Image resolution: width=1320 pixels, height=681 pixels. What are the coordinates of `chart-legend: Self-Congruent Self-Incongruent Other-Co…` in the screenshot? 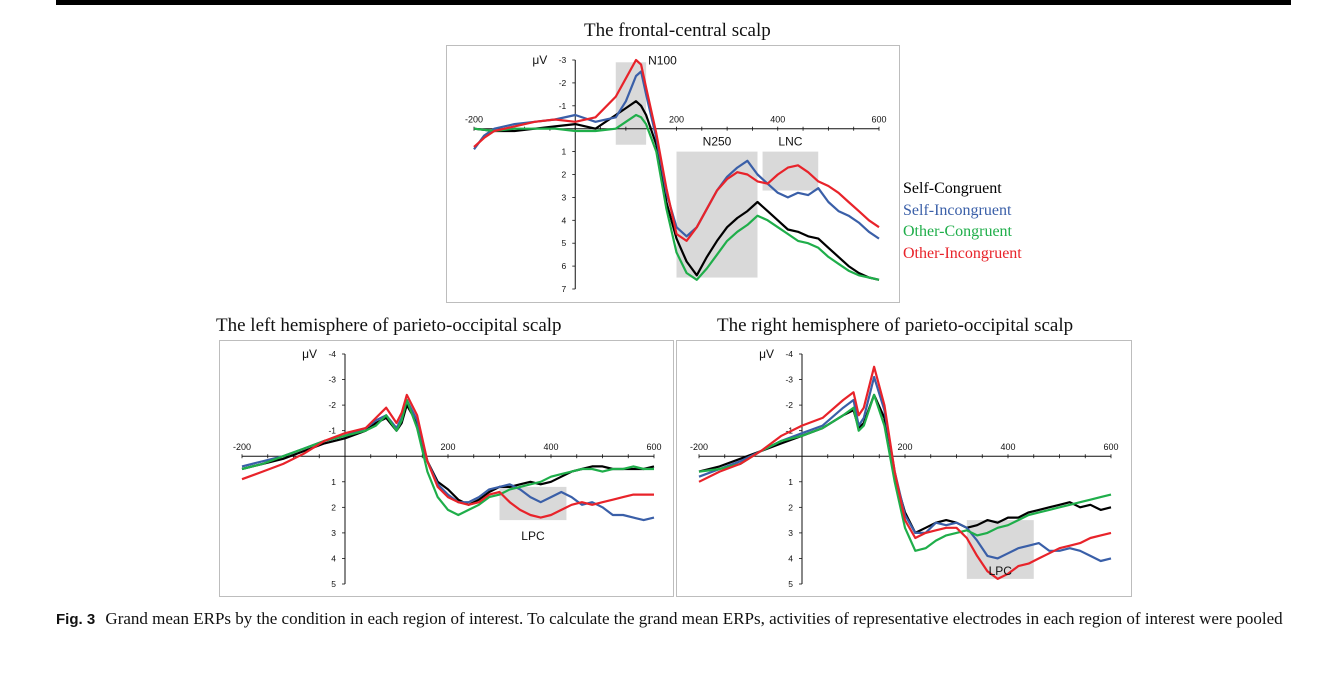 It's located at (962, 221).